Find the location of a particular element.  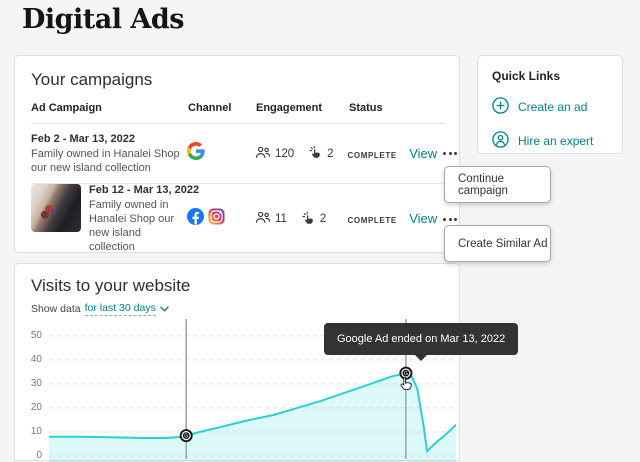

chevron-down-icon is located at coordinates (164, 309).